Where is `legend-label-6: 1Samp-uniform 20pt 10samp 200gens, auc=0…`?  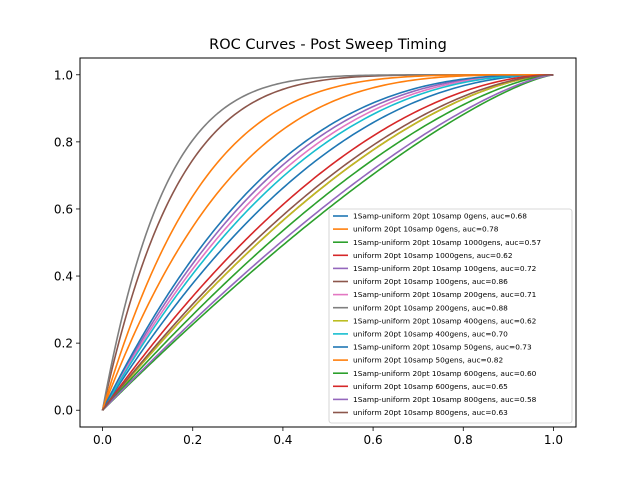 legend-label-6: 1Samp-uniform 20pt 10samp 200gens, auc=0… is located at coordinates (445, 294).